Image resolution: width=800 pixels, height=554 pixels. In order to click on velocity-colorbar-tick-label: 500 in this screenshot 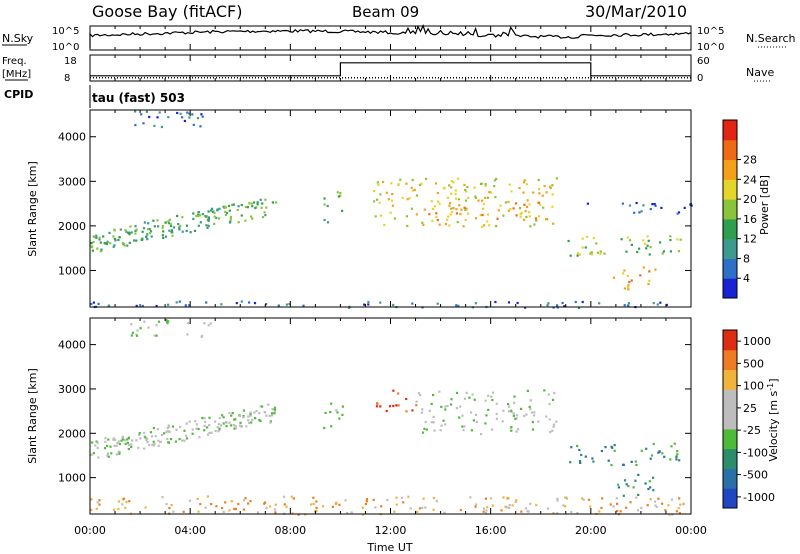, I will do `click(753, 363)`.